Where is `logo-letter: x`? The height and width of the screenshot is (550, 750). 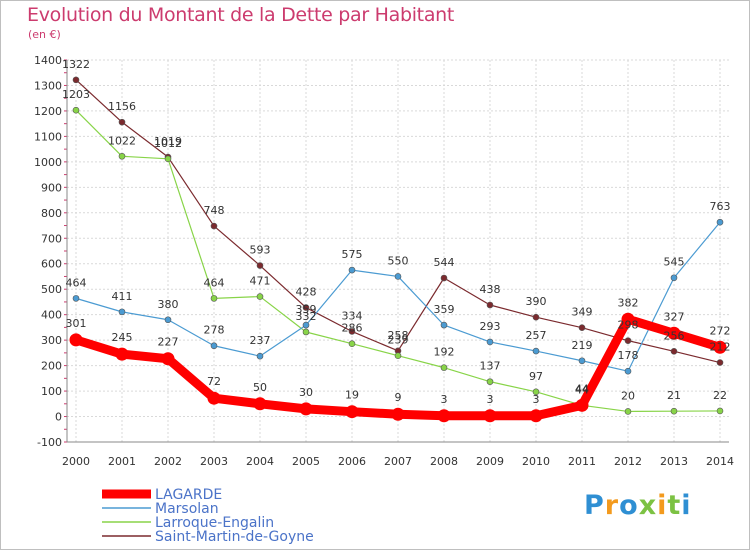 logo-letter: x is located at coordinates (648, 505).